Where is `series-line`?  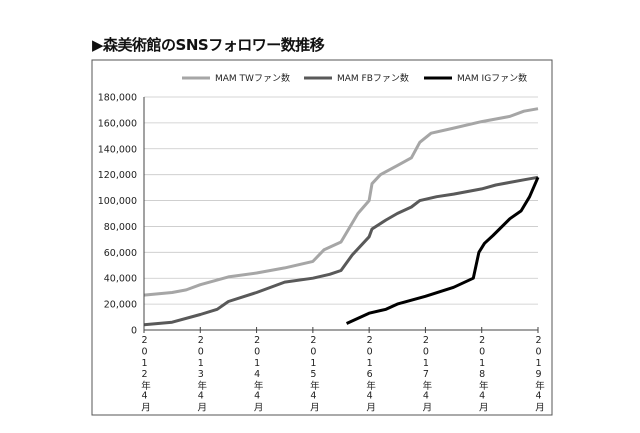
series-line is located at coordinates (442, 250).